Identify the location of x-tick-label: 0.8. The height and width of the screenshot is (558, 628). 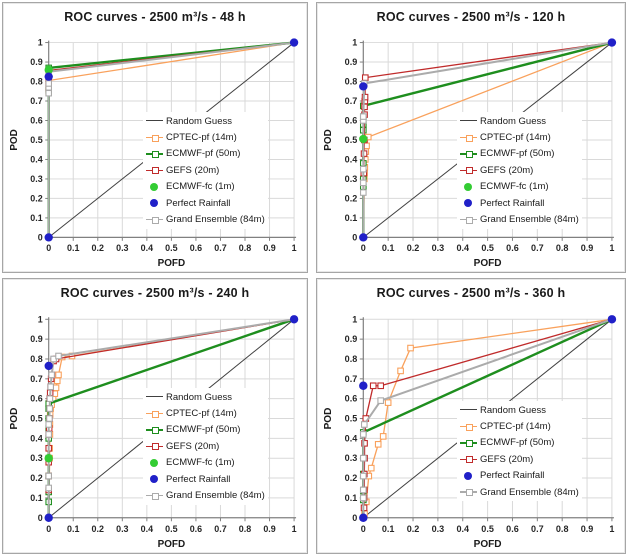
(562, 529).